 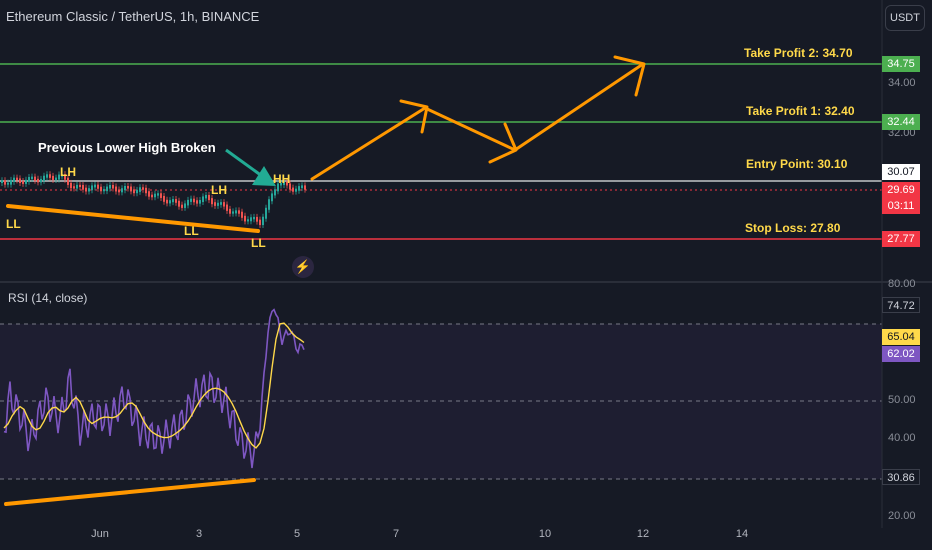 I want to click on last-price-tag: 29.69, so click(x=901, y=190).